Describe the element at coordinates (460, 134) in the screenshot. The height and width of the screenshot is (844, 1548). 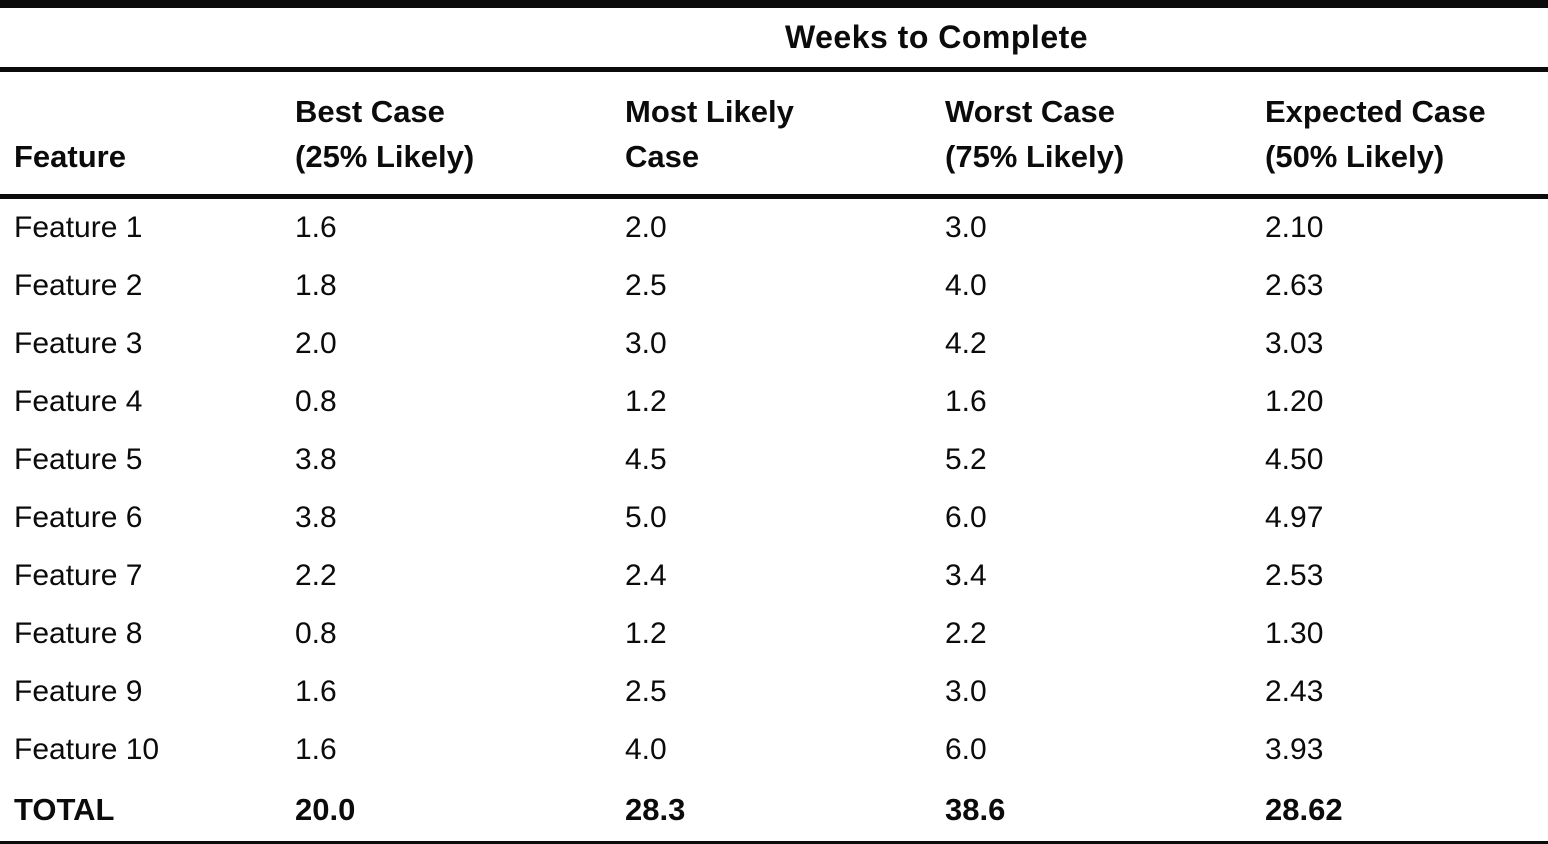
I see `column-header-best-case: Best Case (25% Likely)` at that location.